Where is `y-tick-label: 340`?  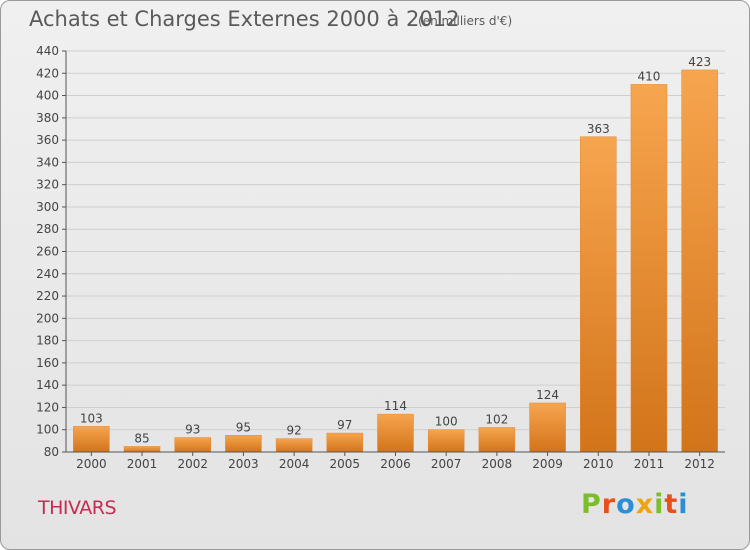
y-tick-label: 340 is located at coordinates (47, 162).